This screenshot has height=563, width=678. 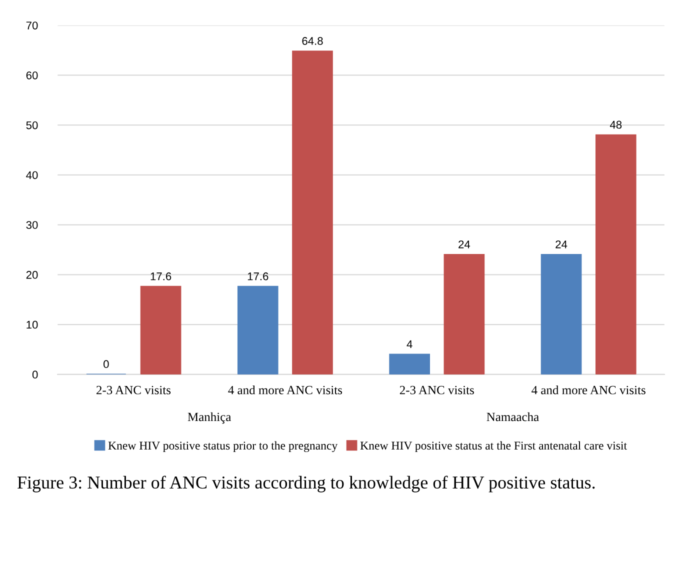 I want to click on data-label: 64.8, so click(x=312, y=41).